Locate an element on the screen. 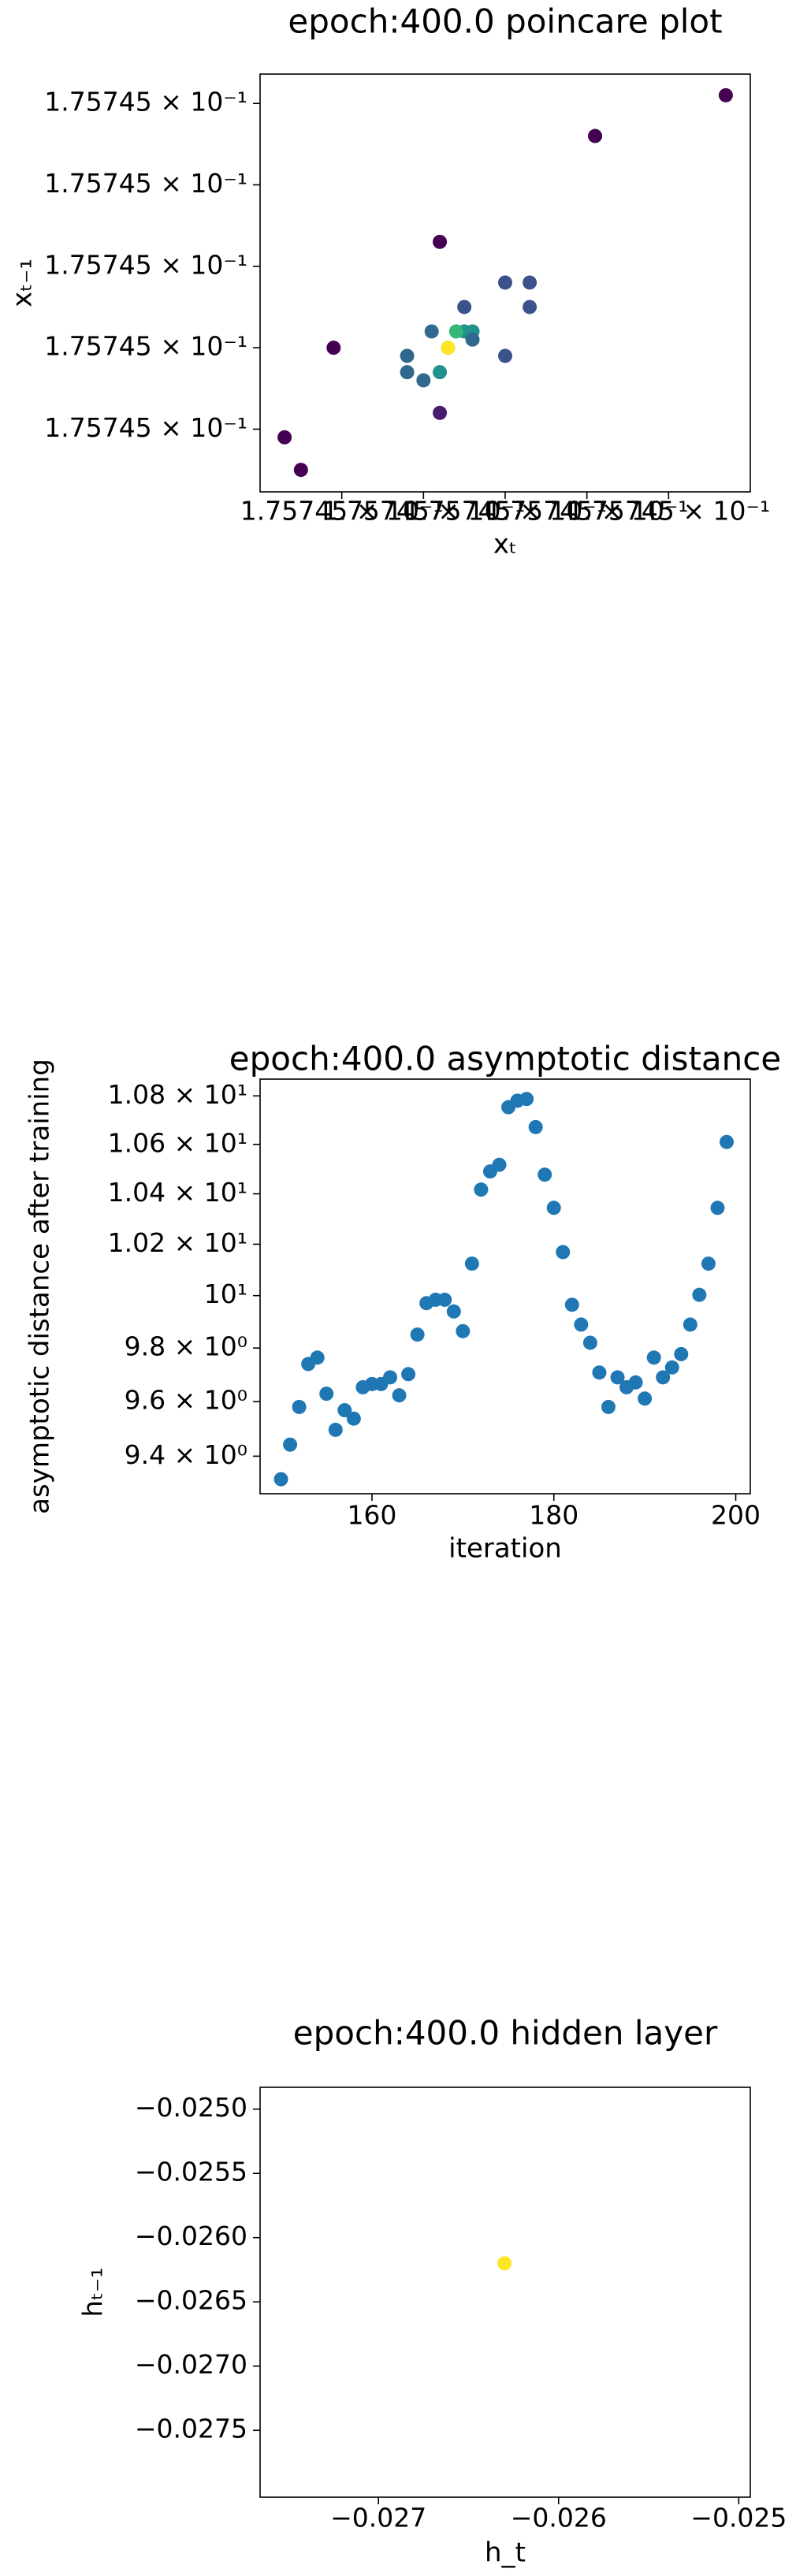 This screenshot has width=796, height=2576. chart-title: epoch:400.0 poincare plot is located at coordinates (505, 21).